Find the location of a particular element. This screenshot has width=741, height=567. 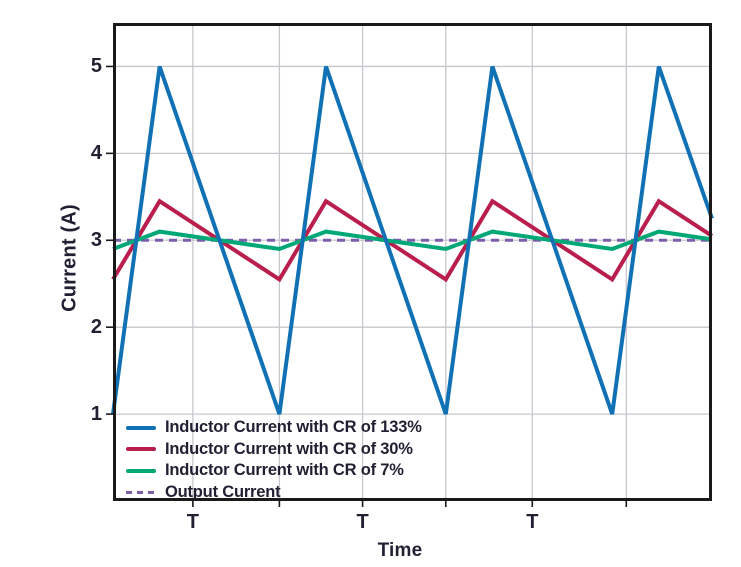

y-tick-label: 2 is located at coordinates (96, 327).